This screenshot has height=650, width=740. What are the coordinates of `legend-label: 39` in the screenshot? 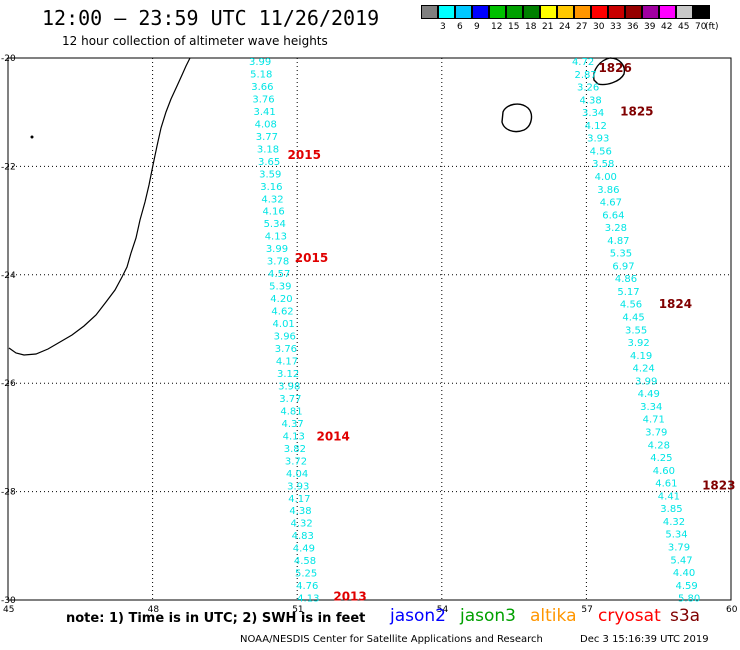 It's located at (650, 27).